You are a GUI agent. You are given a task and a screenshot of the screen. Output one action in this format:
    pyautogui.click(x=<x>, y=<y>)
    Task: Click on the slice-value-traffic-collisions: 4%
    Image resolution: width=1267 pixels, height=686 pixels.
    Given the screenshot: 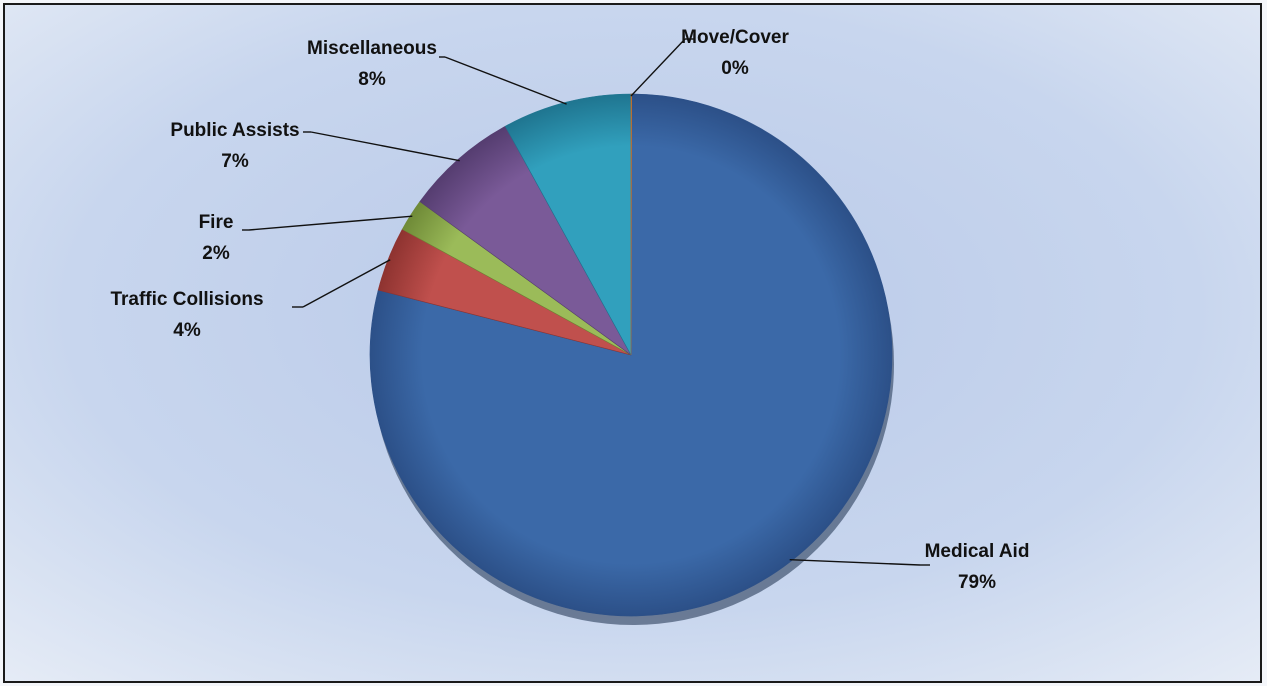 What is the action you would take?
    pyautogui.click(x=187, y=330)
    